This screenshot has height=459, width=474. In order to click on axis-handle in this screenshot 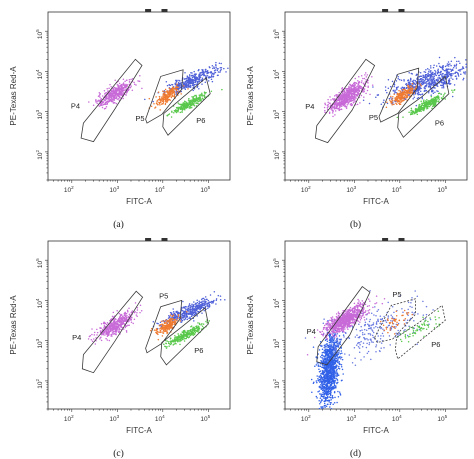, I will do `click(164, 10)`.